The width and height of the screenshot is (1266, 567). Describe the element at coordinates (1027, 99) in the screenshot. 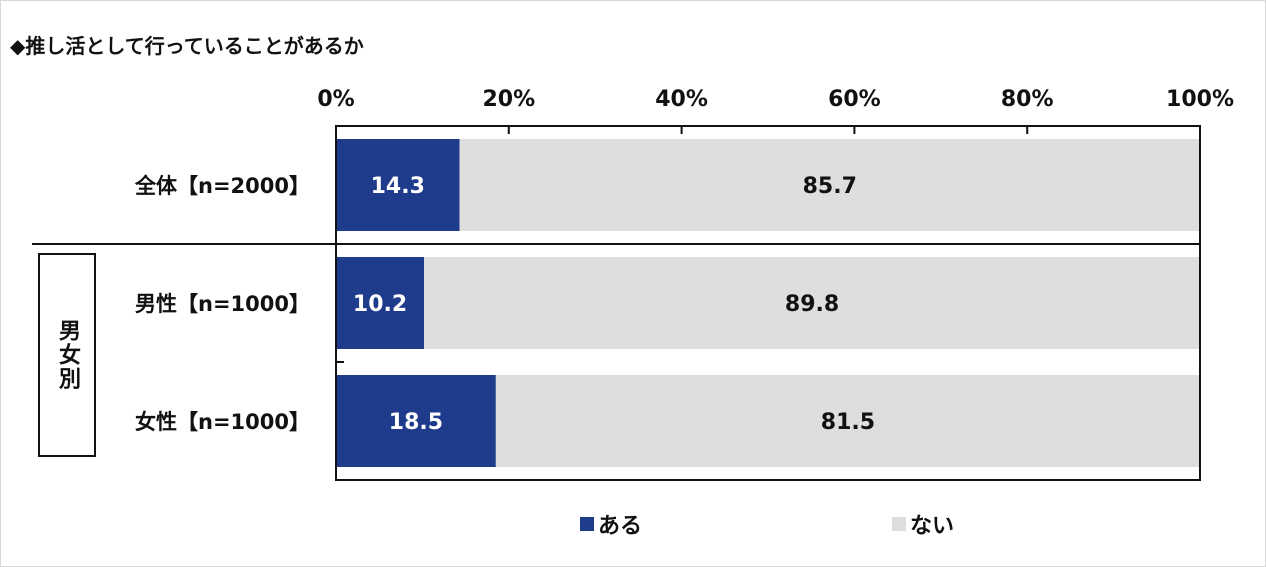

I see `x-tick-label-4: 80%` at that location.